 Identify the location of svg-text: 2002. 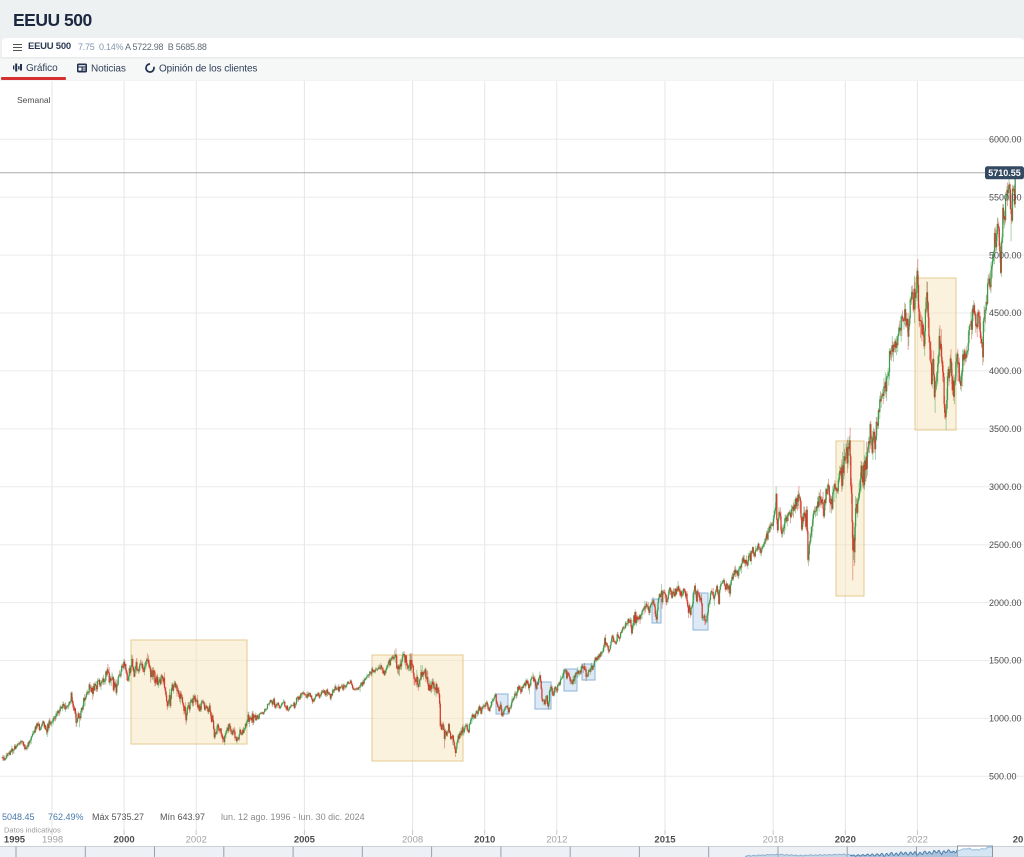
(196, 840).